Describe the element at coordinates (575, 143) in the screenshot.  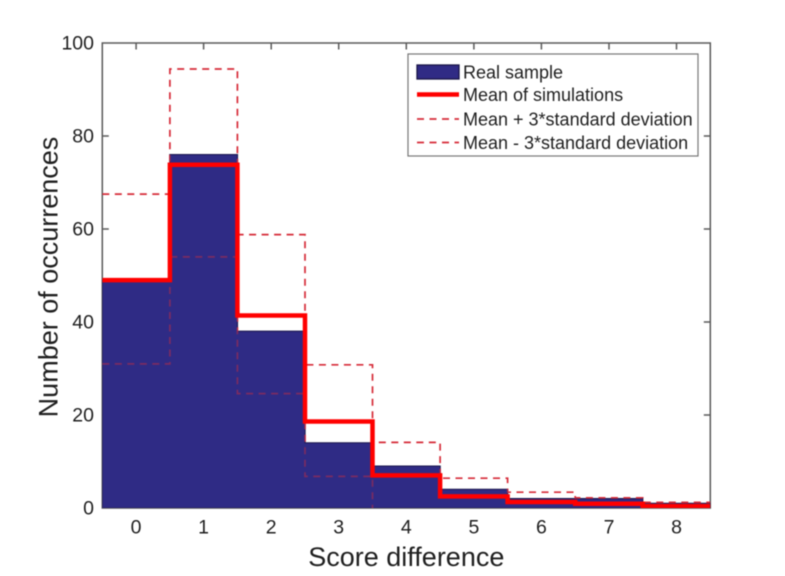
I see `svg-text: Mean - 3*standard deviation` at that location.